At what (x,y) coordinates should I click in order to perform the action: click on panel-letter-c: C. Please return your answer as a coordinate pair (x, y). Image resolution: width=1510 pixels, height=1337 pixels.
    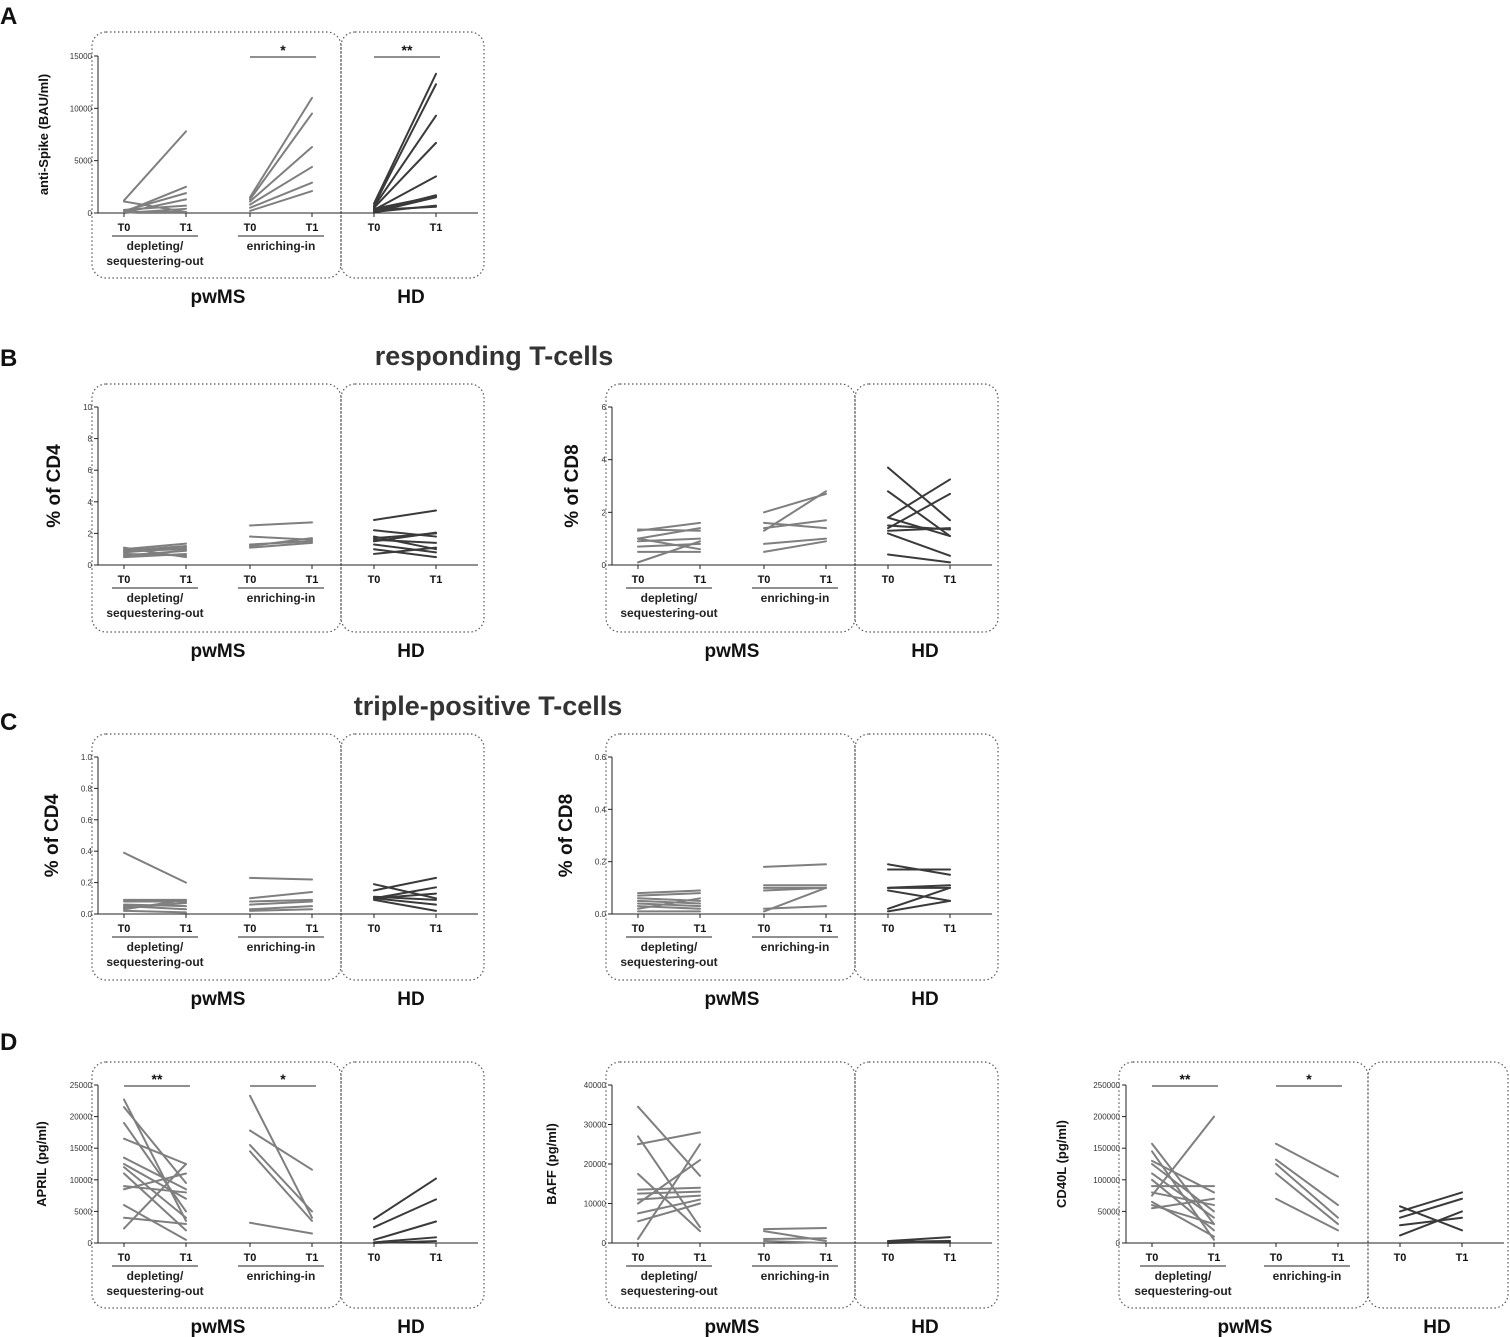
    Looking at the image, I should click on (8, 722).